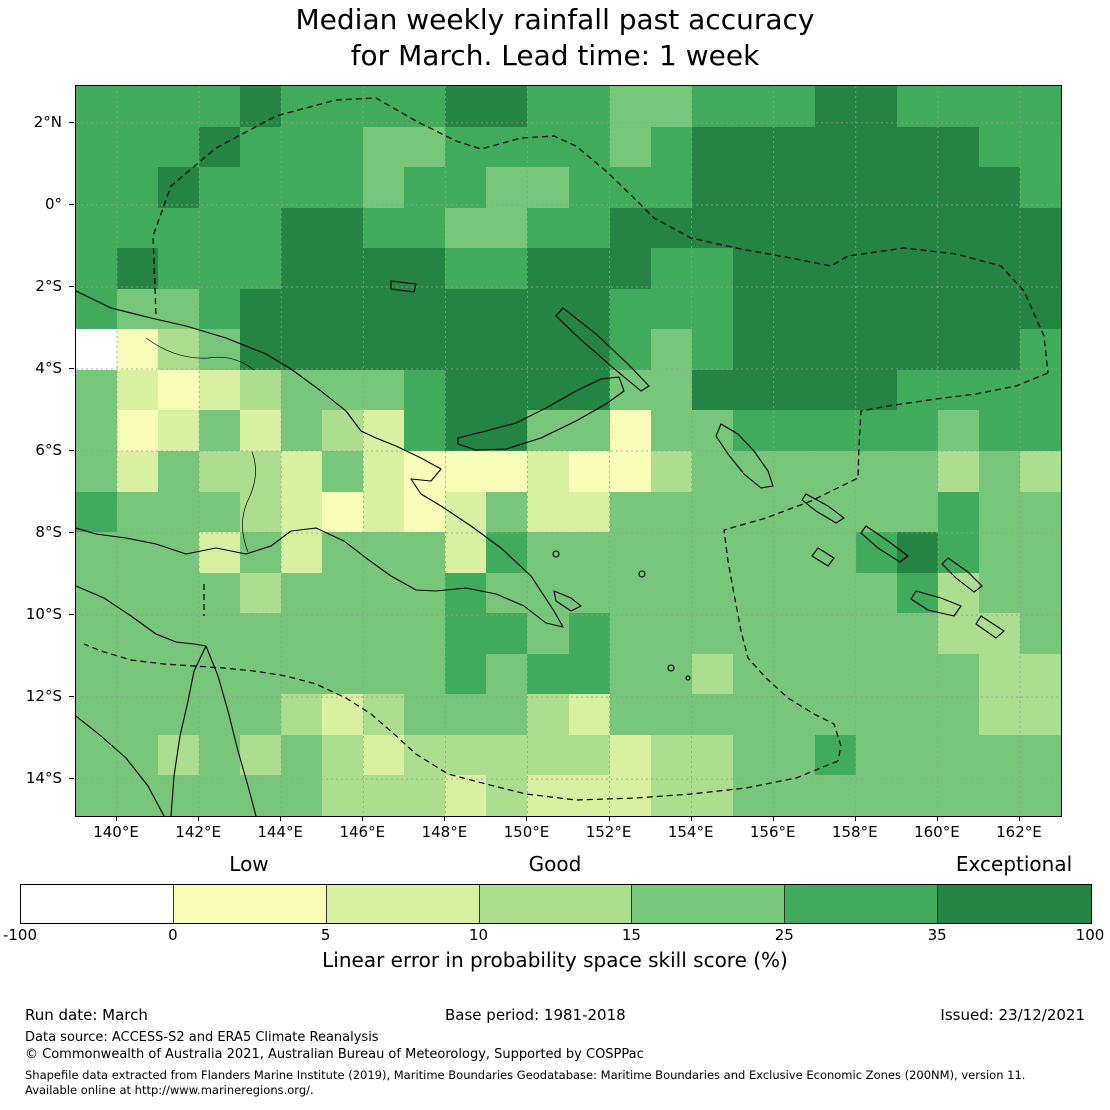 The height and width of the screenshot is (1110, 1110). What do you see at coordinates (1014, 904) in the screenshot?
I see `colorbar-segment` at bounding box center [1014, 904].